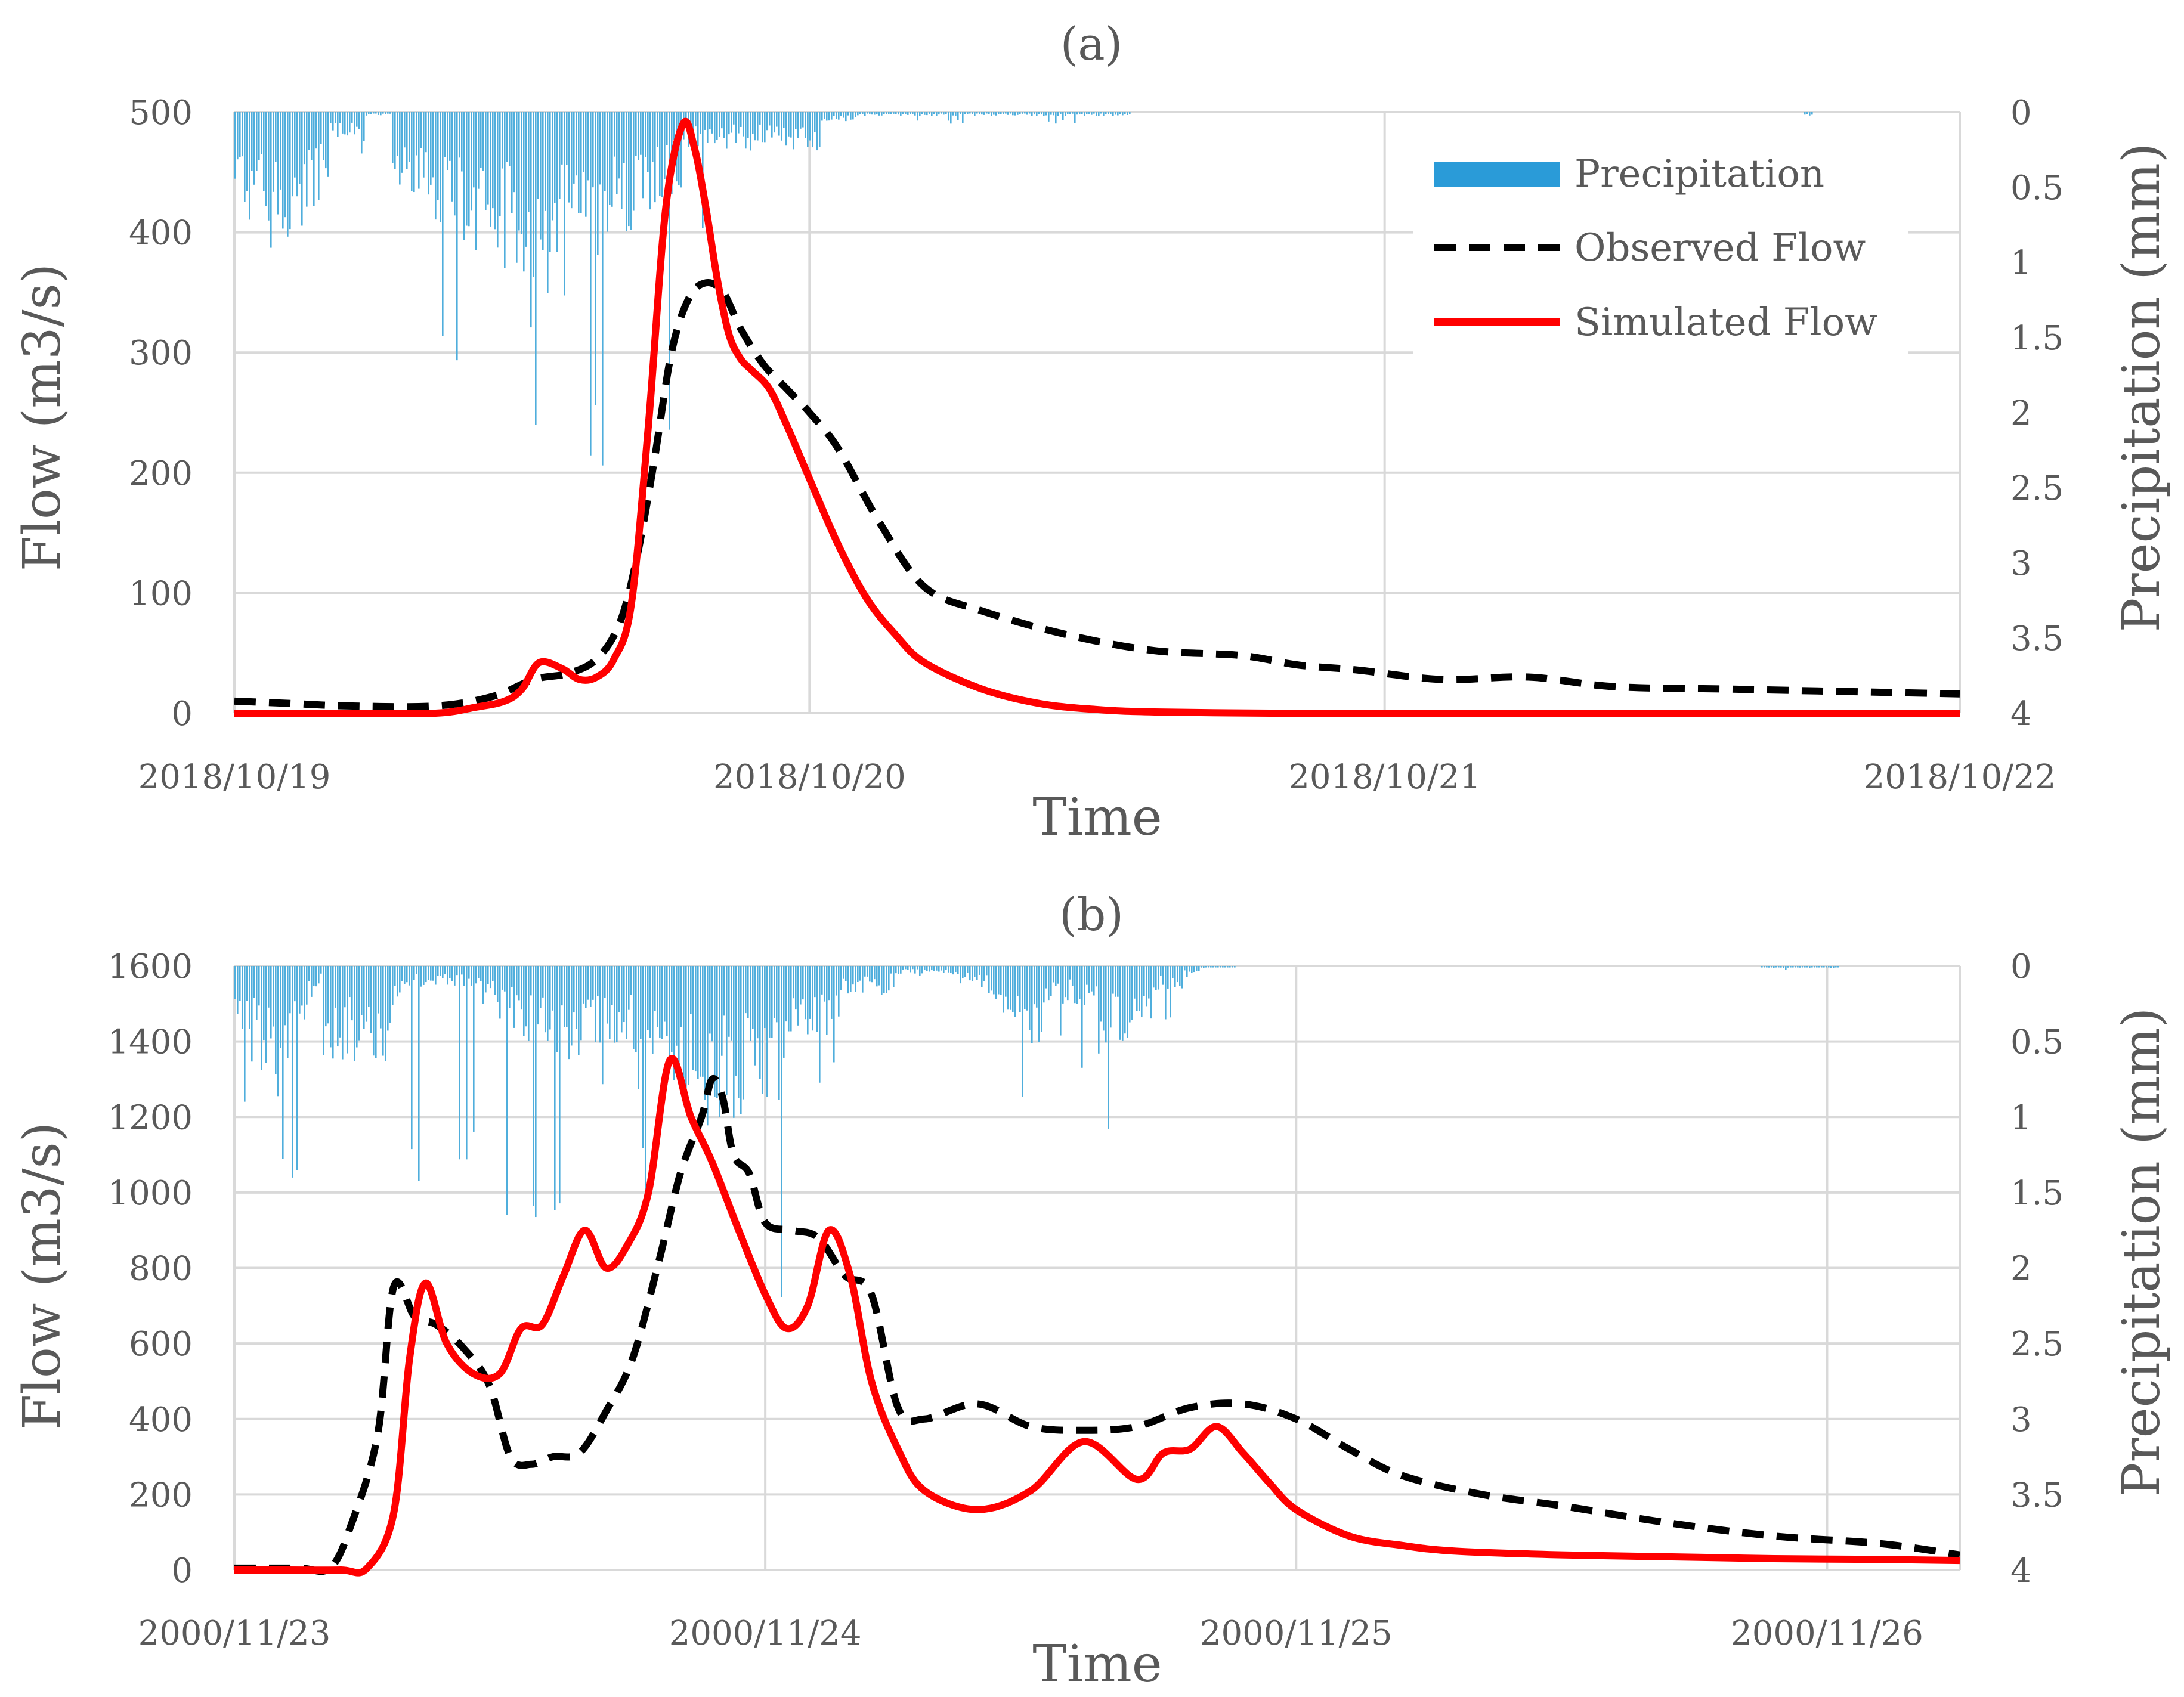 Image resolution: width=2184 pixels, height=1697 pixels. What do you see at coordinates (1097, 1664) in the screenshot?
I see `panel-b-x-axis-label: Time` at bounding box center [1097, 1664].